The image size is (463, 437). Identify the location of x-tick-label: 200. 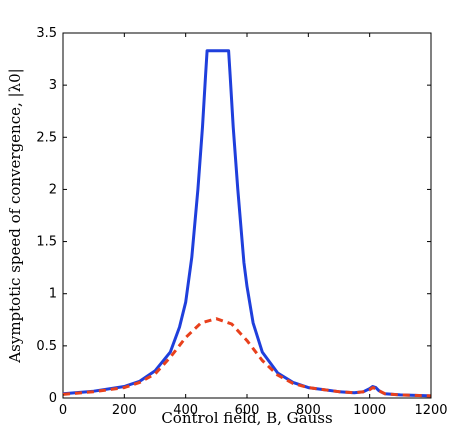
(124, 410).